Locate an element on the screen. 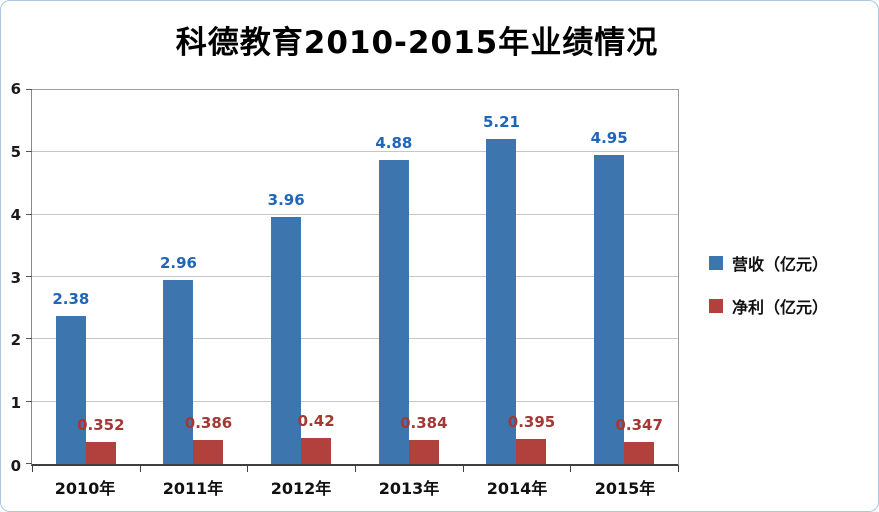 This screenshot has width=879, height=512. net-profit-value-label: 0.395 is located at coordinates (531, 422).